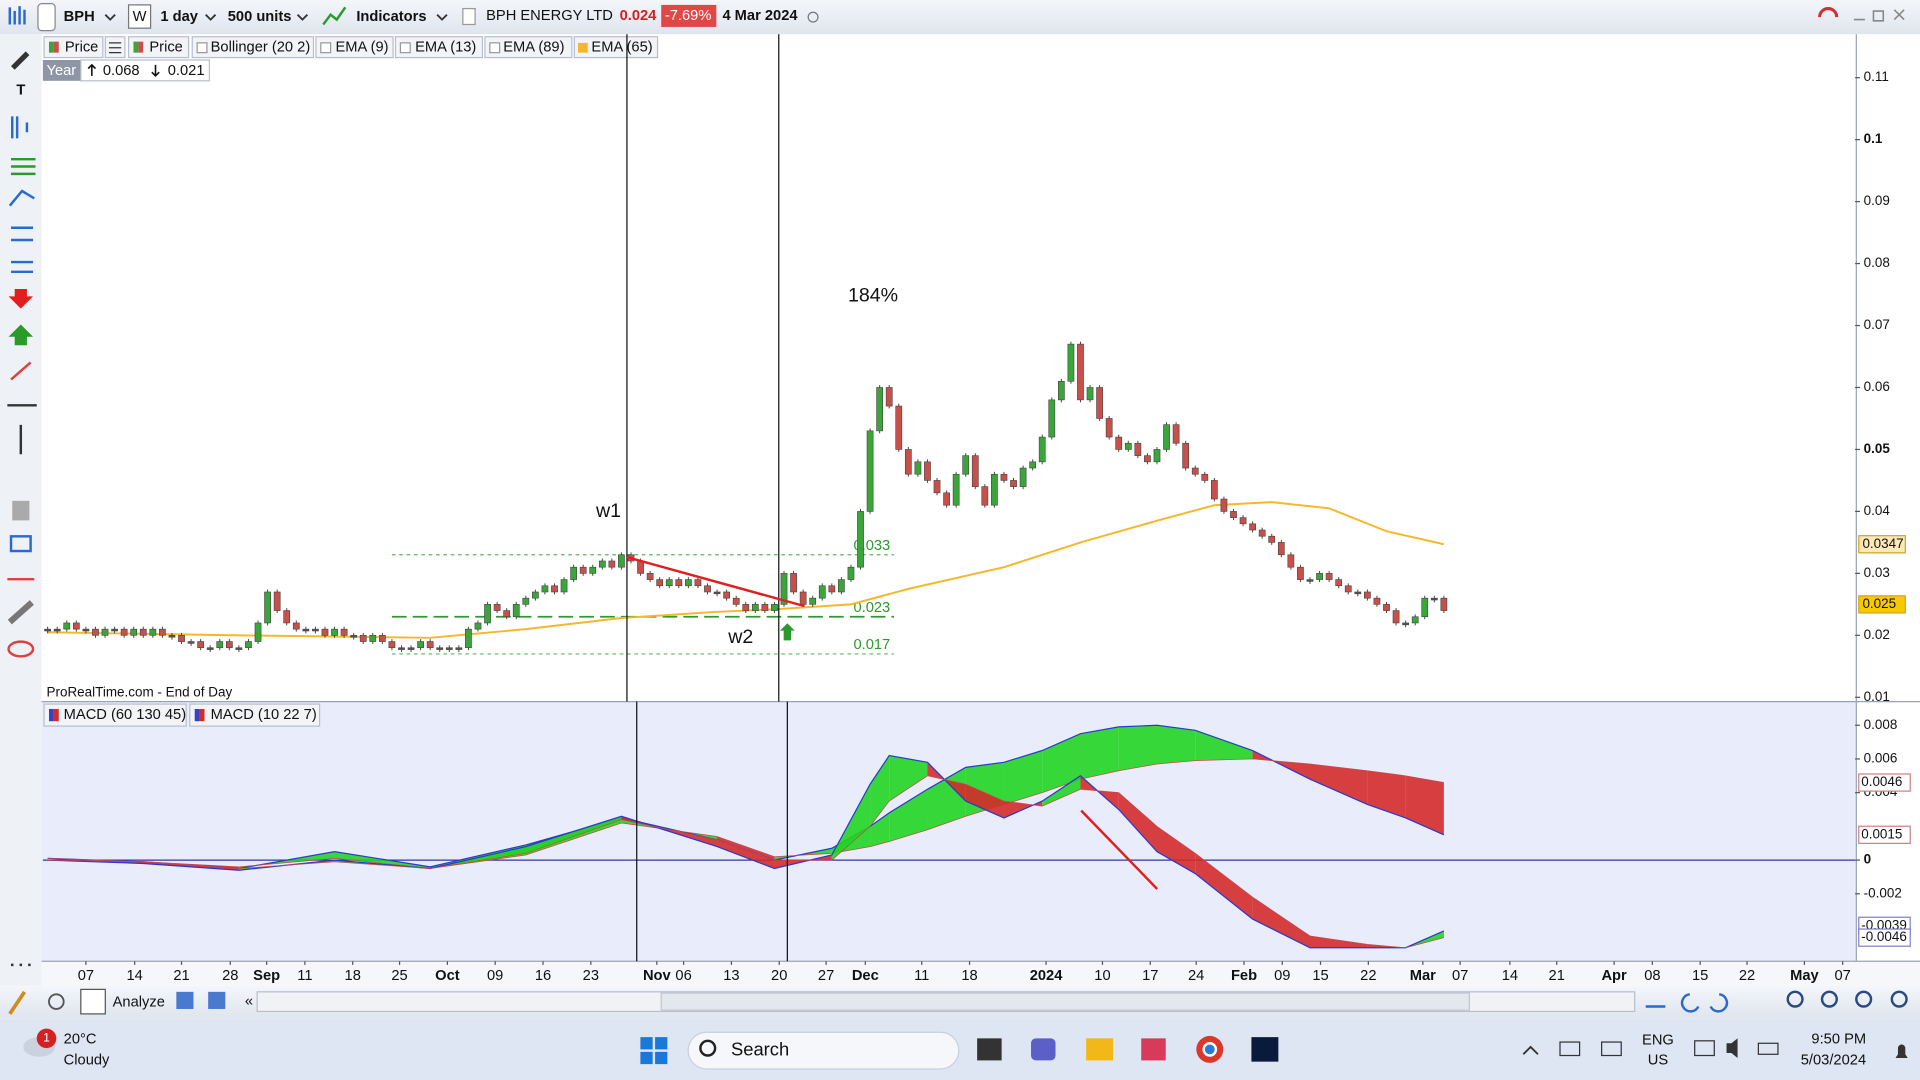 This screenshot has height=1080, width=1920. What do you see at coordinates (823, 1050) in the screenshot?
I see `search-box` at bounding box center [823, 1050].